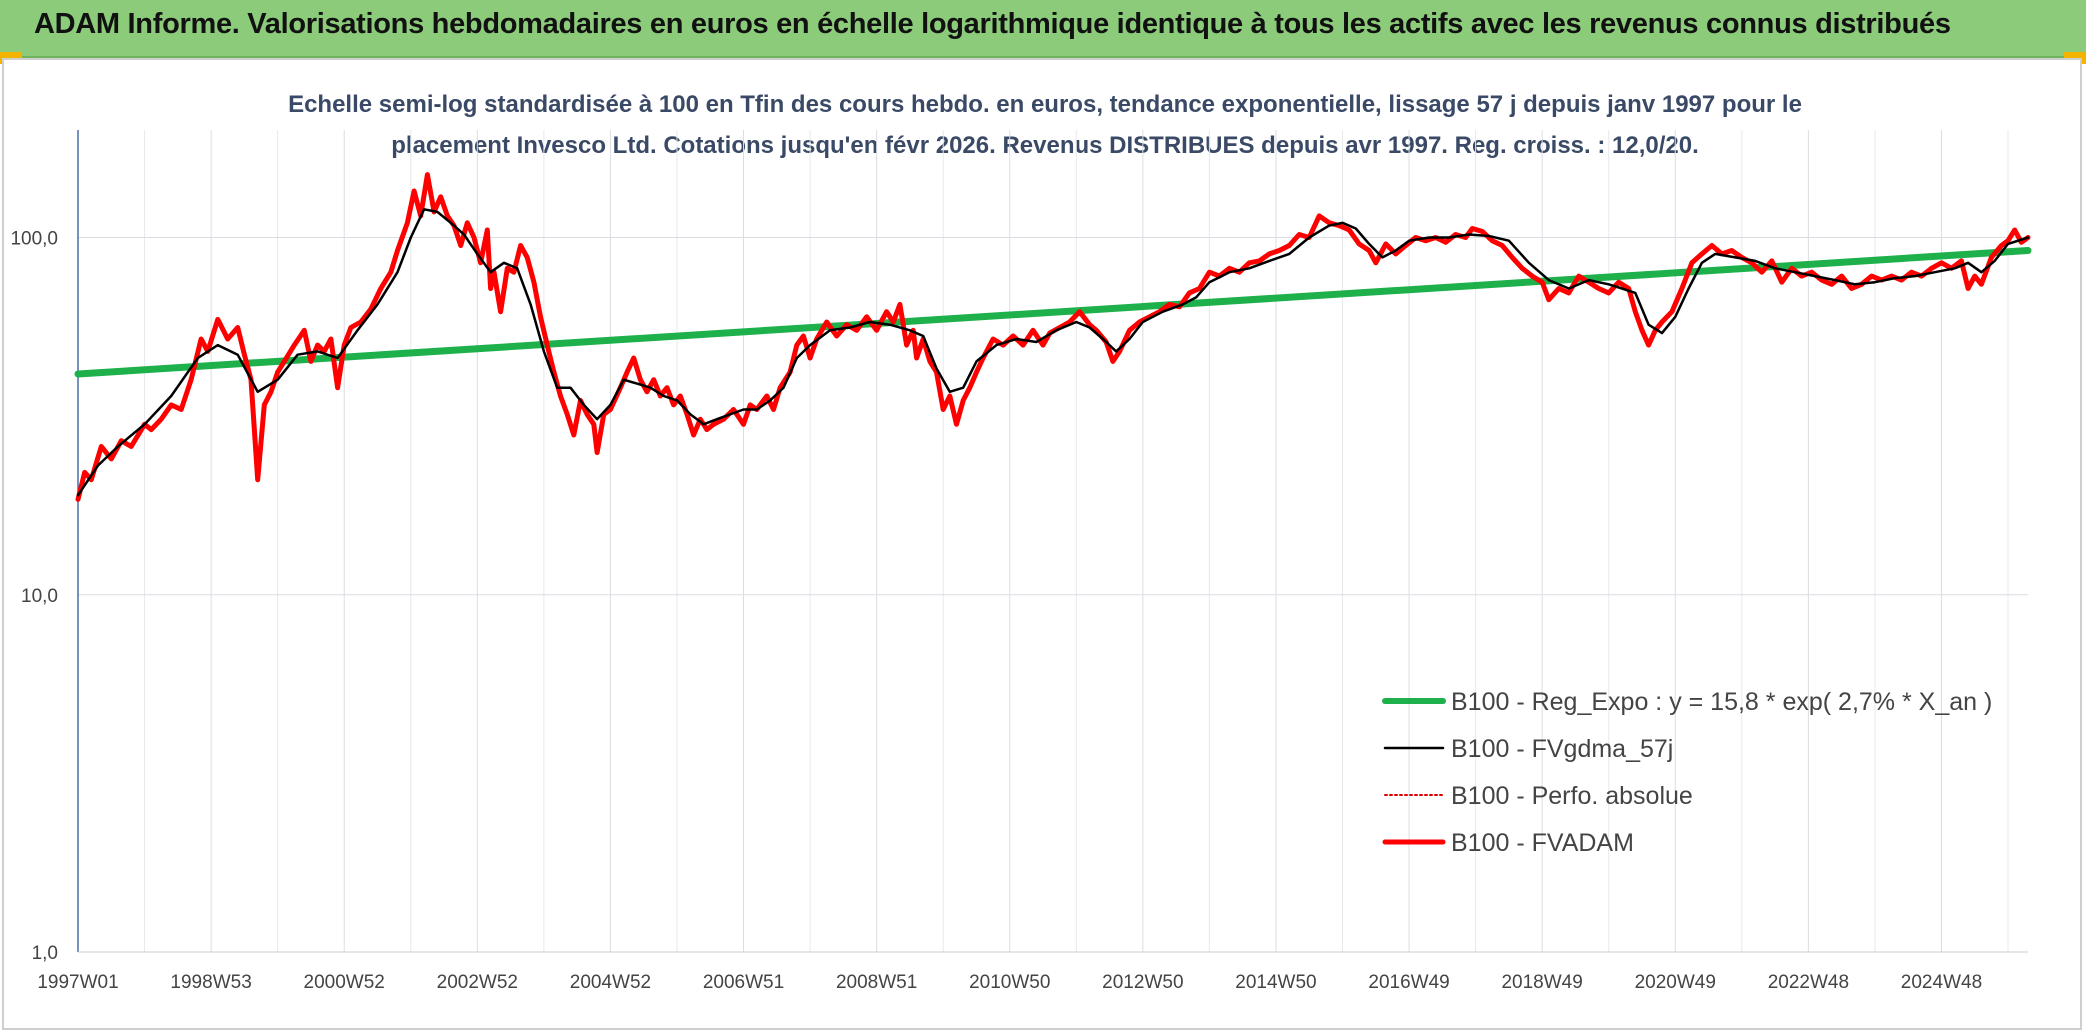 Image resolution: width=2086 pixels, height=1033 pixels. I want to click on x-tick-label: 1997W01, so click(77, 982).